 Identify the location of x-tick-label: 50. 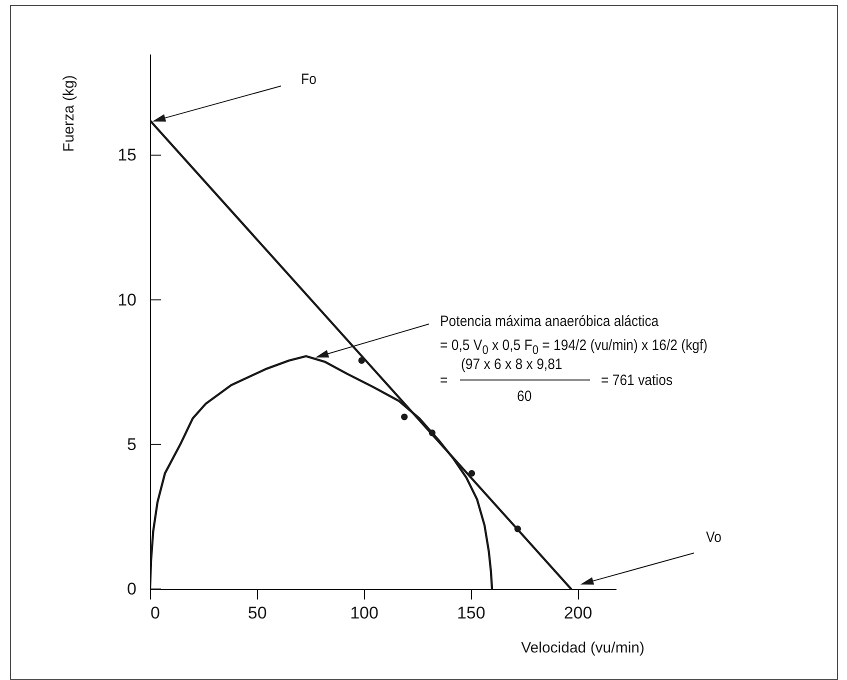
(257, 613).